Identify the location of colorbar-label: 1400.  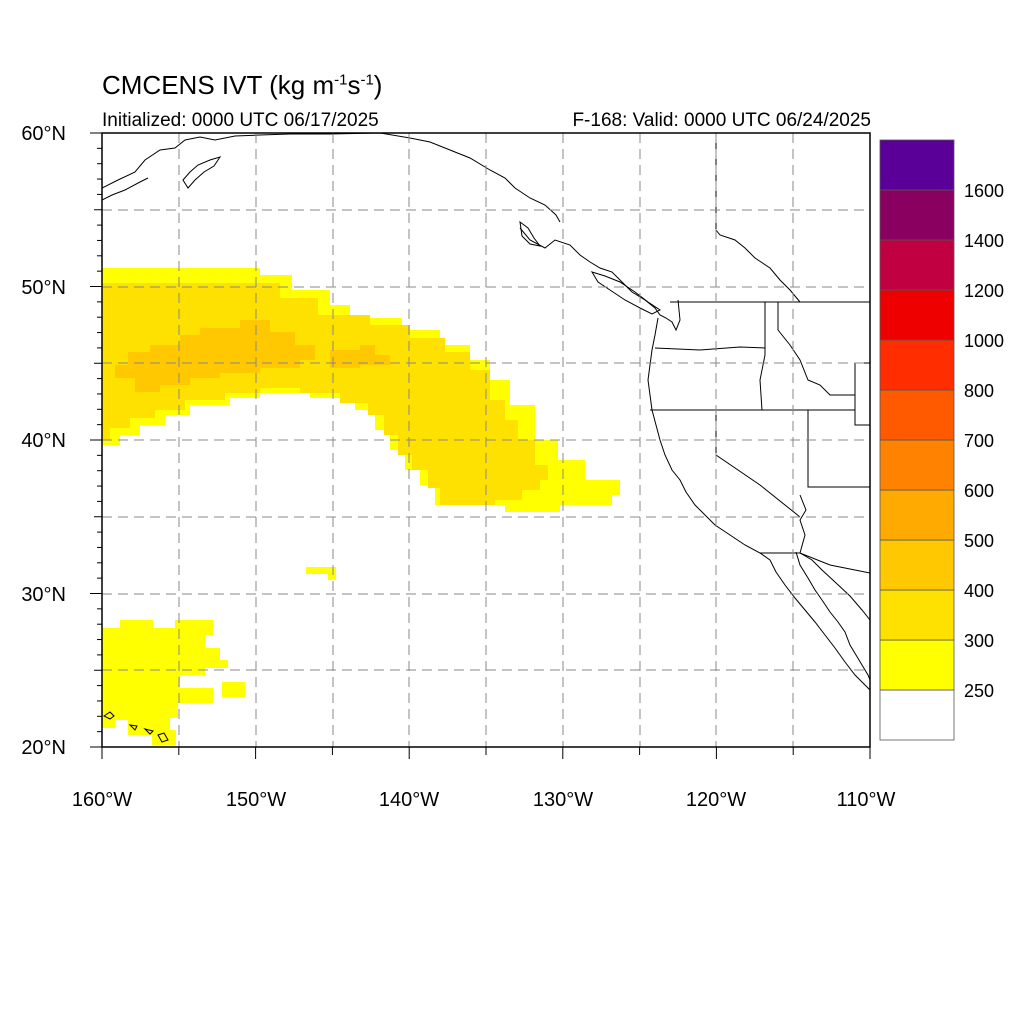
(984, 241).